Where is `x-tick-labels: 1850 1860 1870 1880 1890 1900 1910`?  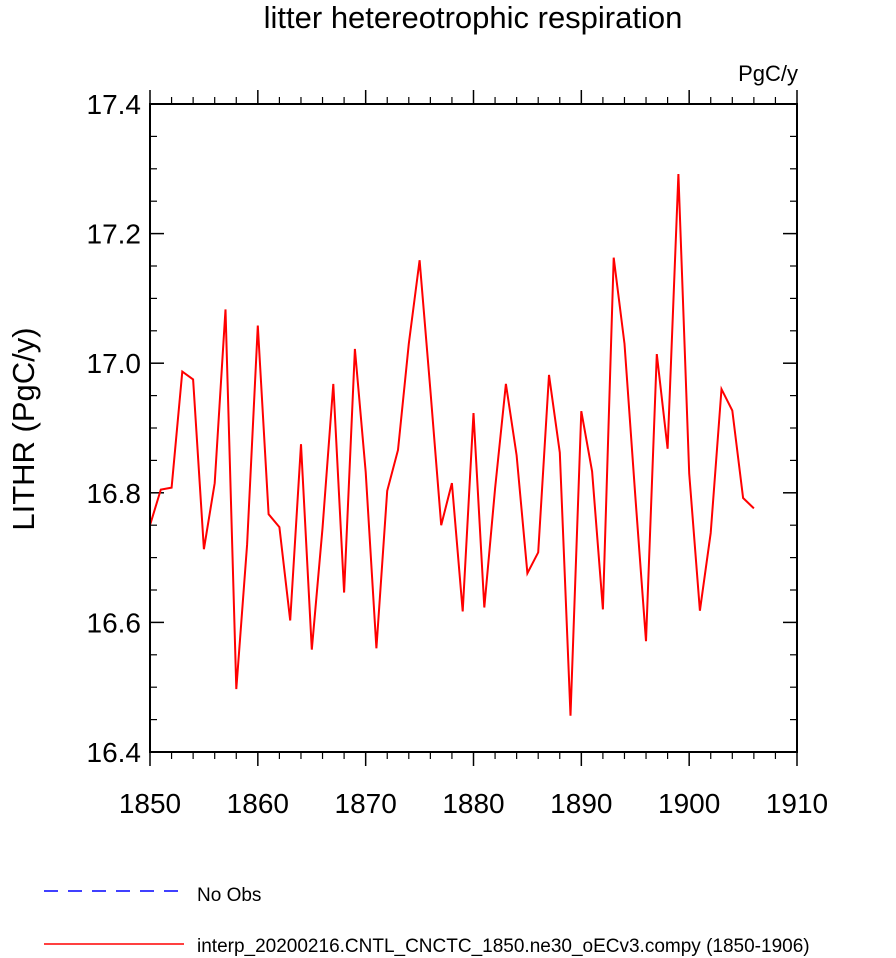
x-tick-labels: 1850 1860 1870 1880 1890 1900 1910 is located at coordinates (473, 803).